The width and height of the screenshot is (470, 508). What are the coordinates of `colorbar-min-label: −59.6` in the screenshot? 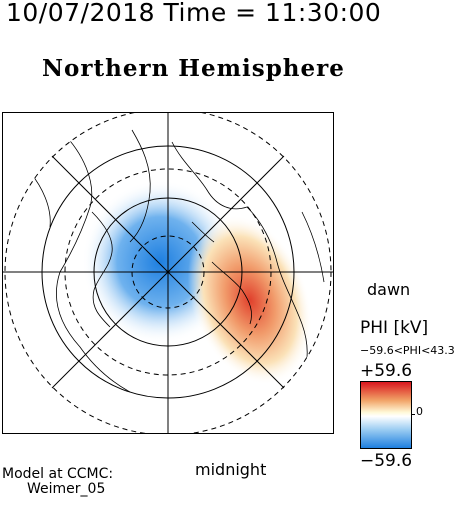 It's located at (386, 461).